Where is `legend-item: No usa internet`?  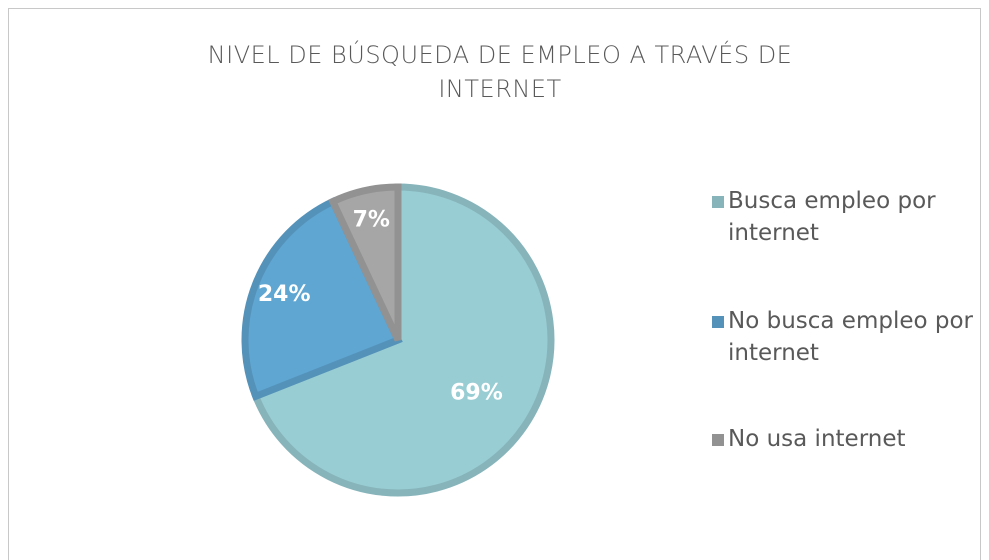
legend-item: No usa internet is located at coordinates (844, 439).